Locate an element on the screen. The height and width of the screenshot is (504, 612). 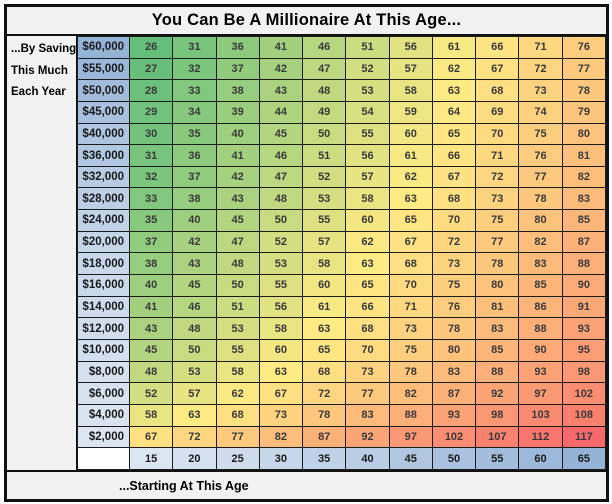
heatmap-cell: 56 is located at coordinates (281, 307).